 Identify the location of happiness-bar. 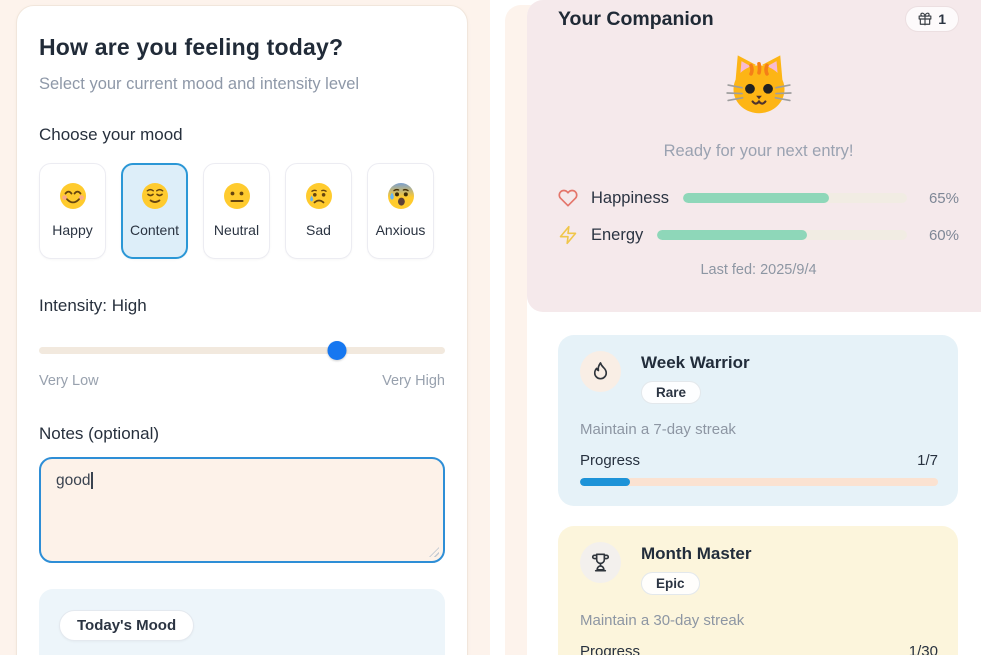
(794, 198).